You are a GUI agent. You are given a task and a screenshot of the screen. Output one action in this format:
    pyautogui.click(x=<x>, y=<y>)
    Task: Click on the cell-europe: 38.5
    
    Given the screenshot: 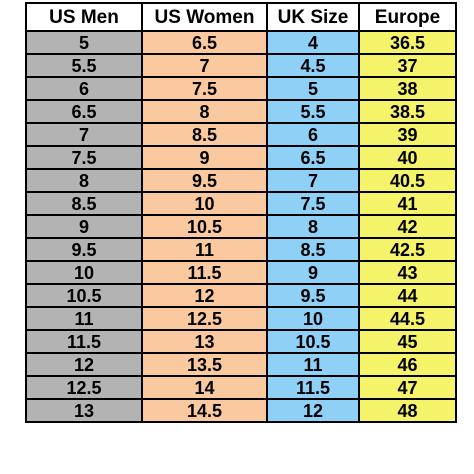 What is the action you would take?
    pyautogui.click(x=407, y=111)
    